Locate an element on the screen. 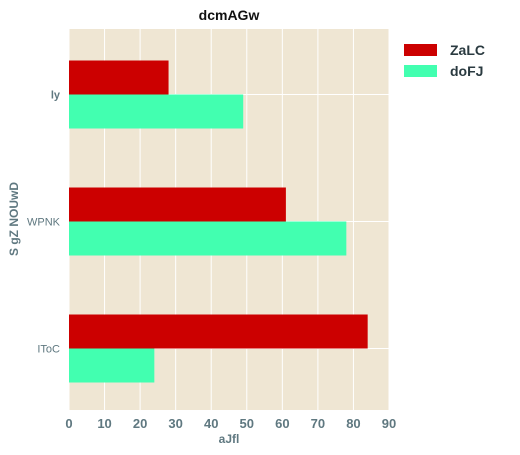 The width and height of the screenshot is (520, 455). legend: ZaLC doFJ is located at coordinates (444, 60).